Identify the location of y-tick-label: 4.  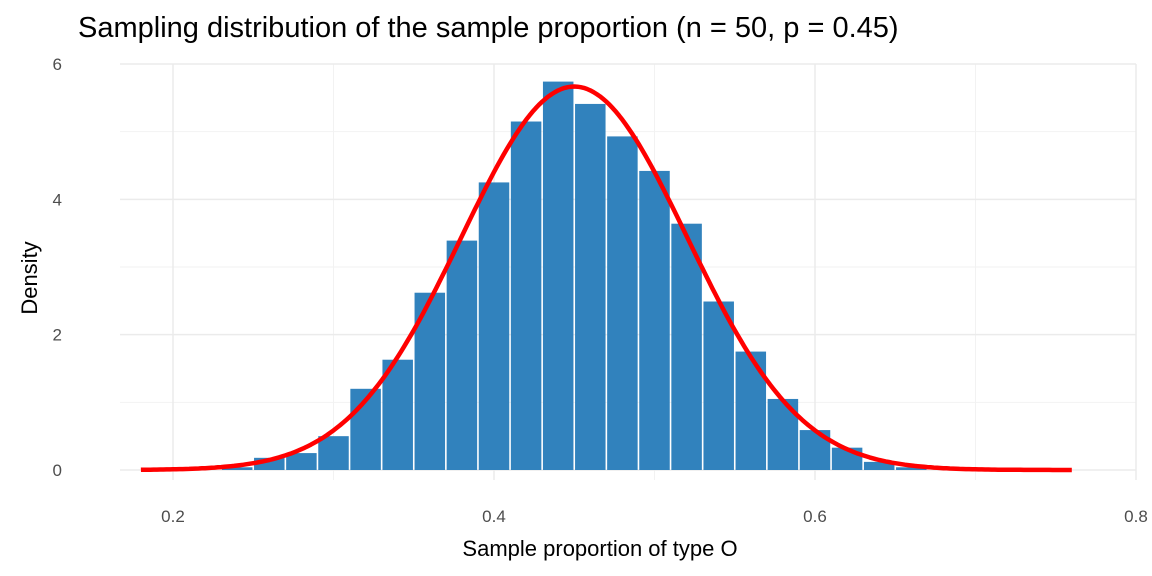
(57, 199).